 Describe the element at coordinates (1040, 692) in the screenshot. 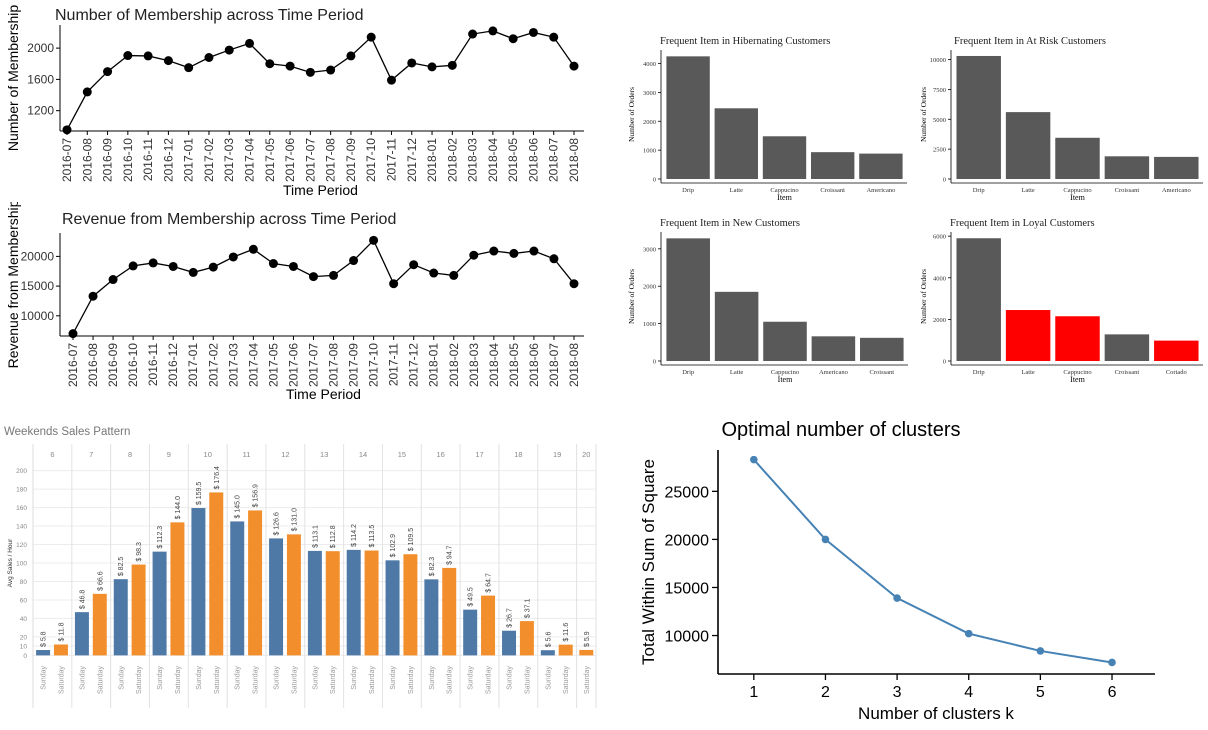

I see `x-tick-label: 5` at that location.